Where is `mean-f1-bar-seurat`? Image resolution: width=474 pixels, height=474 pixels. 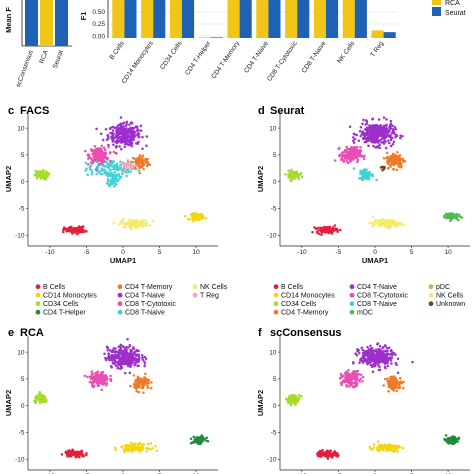
mean-f1-bar-seurat is located at coordinates (61, 23).